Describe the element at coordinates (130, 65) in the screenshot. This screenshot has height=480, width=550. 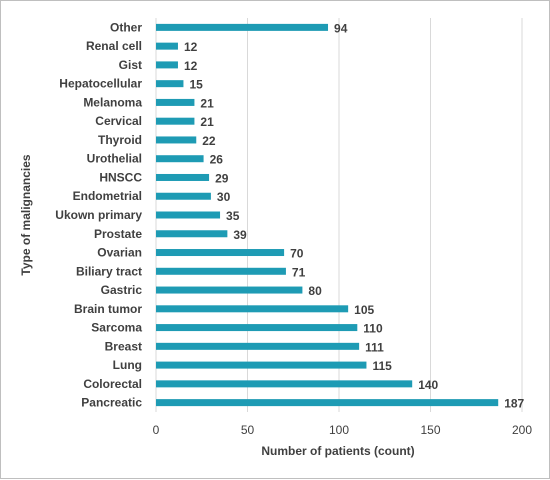
I see `category-label: Gist` at that location.